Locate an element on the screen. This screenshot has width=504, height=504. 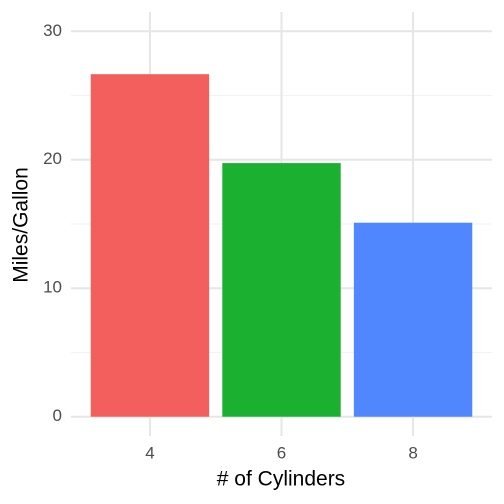
y-tick-label: 20 is located at coordinates (52, 158).